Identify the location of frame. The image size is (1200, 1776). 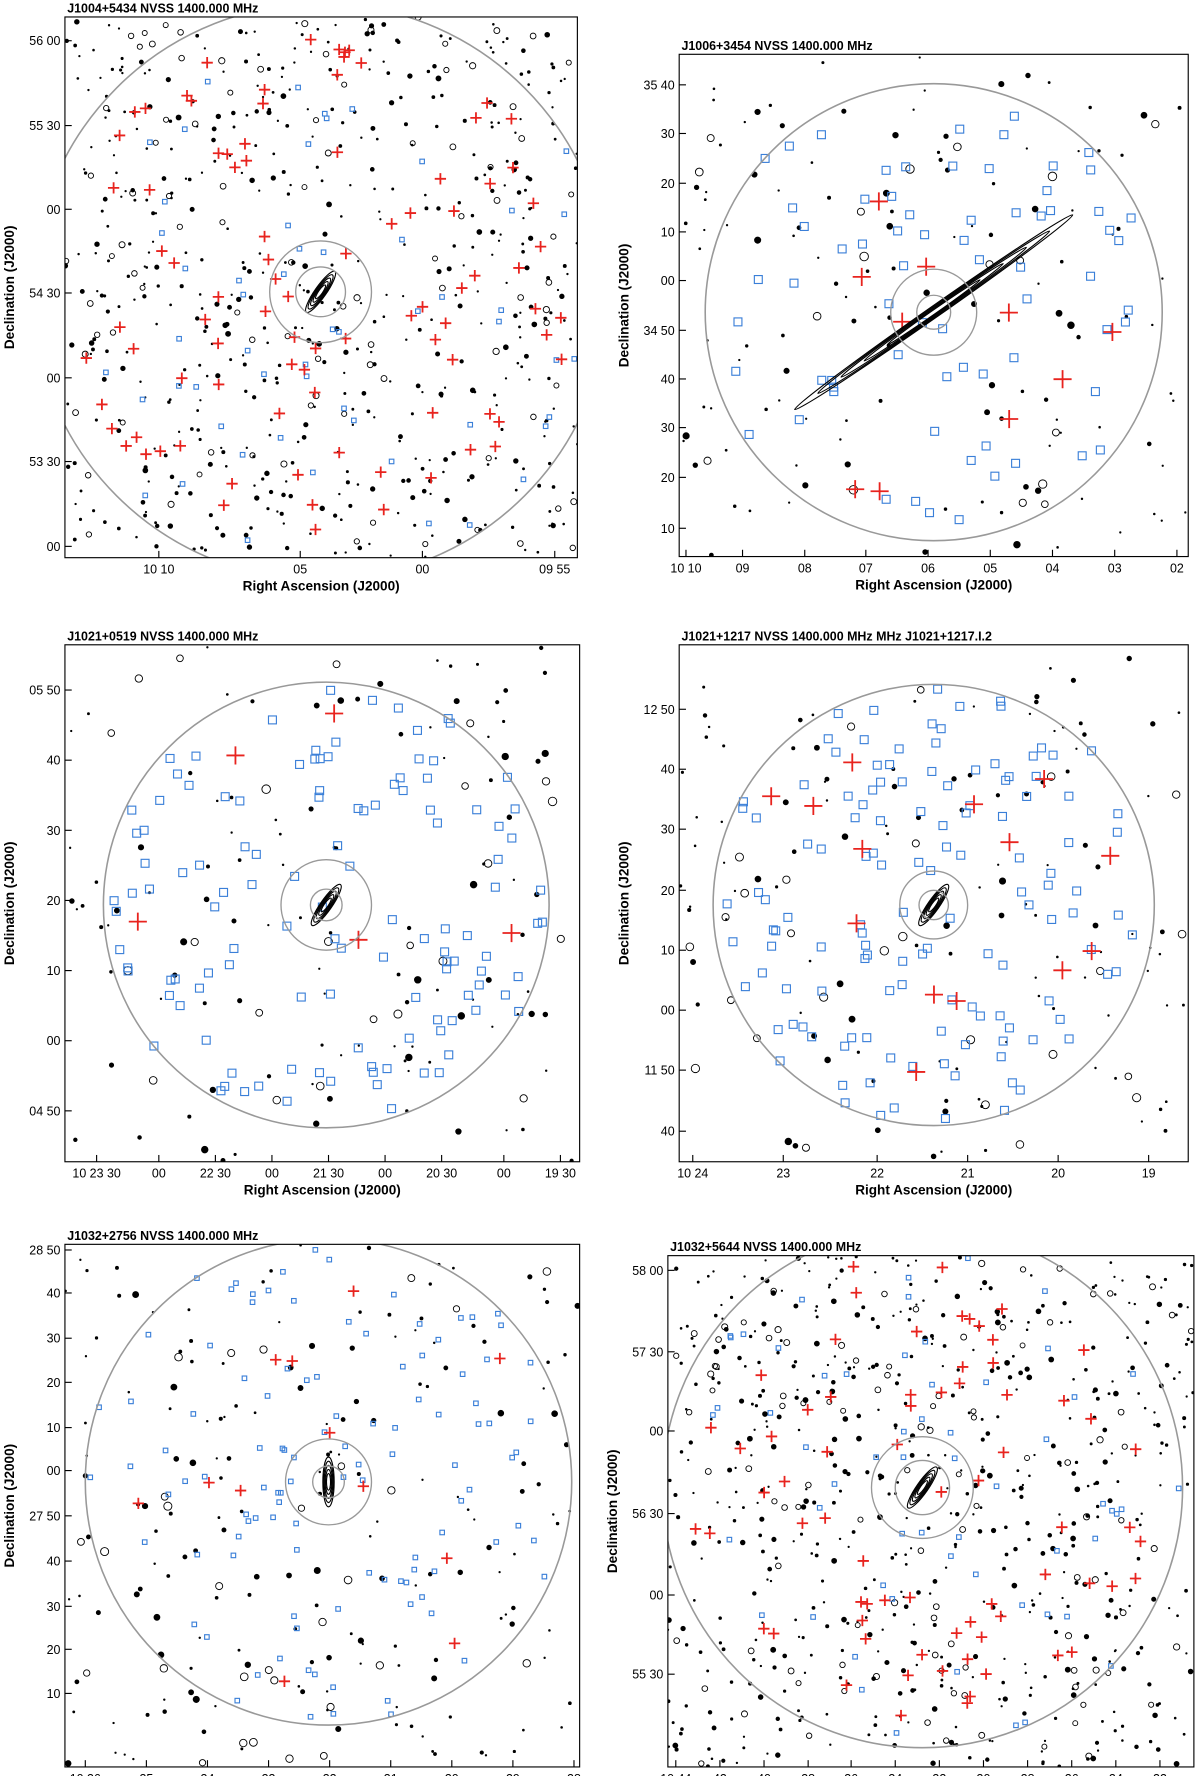
(321, 287).